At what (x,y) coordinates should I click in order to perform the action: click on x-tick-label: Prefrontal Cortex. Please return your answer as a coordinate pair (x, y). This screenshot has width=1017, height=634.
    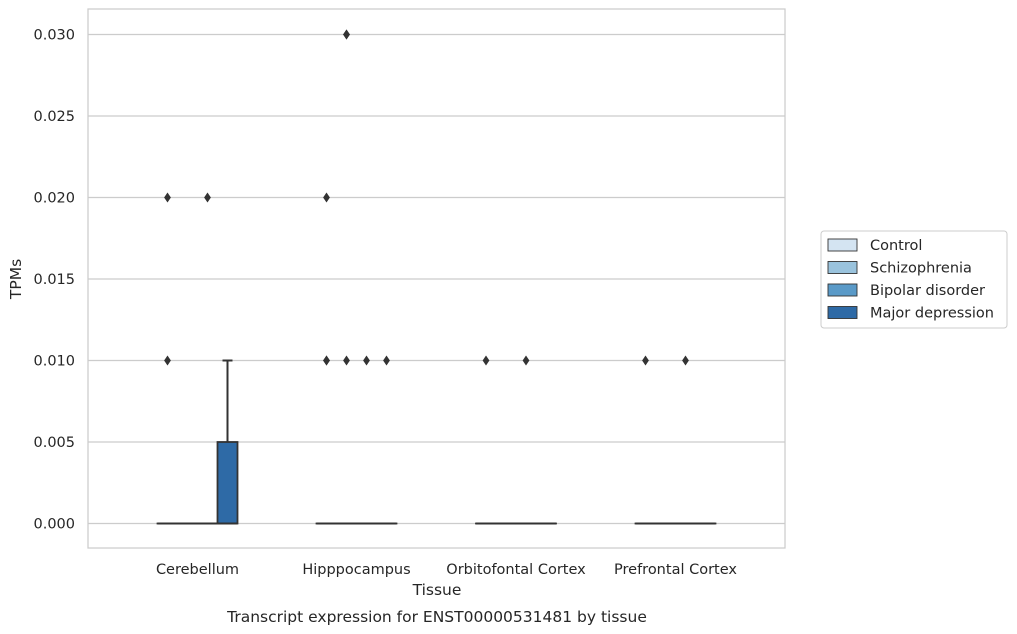
    Looking at the image, I should click on (675, 570).